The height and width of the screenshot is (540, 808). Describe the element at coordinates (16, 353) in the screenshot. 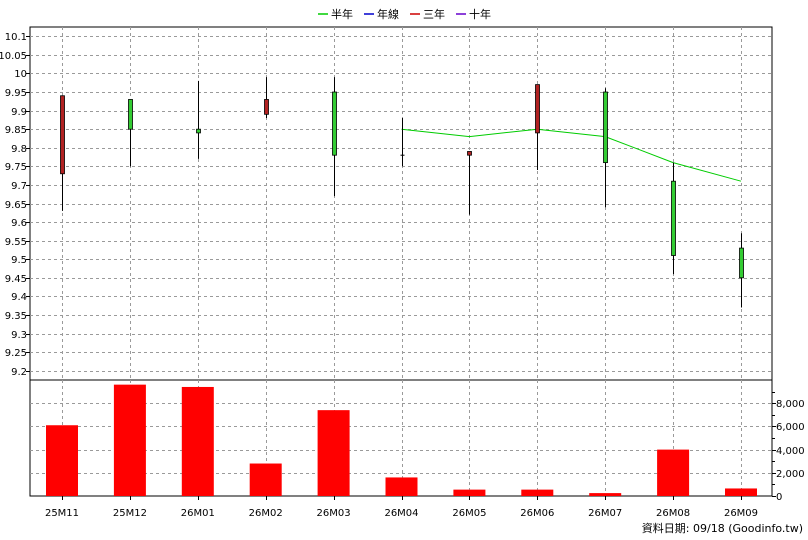

I see `price-tick-label: 9.25` at that location.